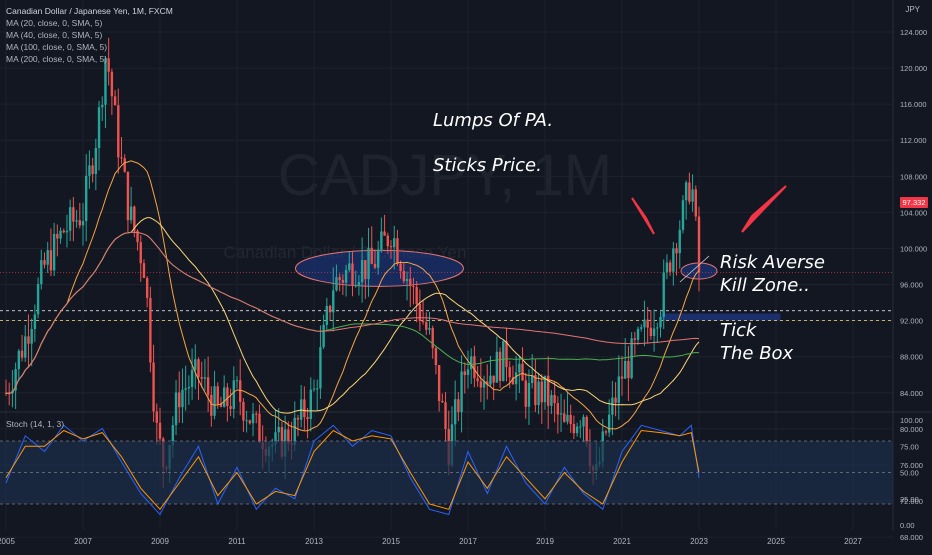 This screenshot has width=932, height=555. What do you see at coordinates (911, 465) in the screenshot?
I see `y-tick-label: 76.000` at bounding box center [911, 465].